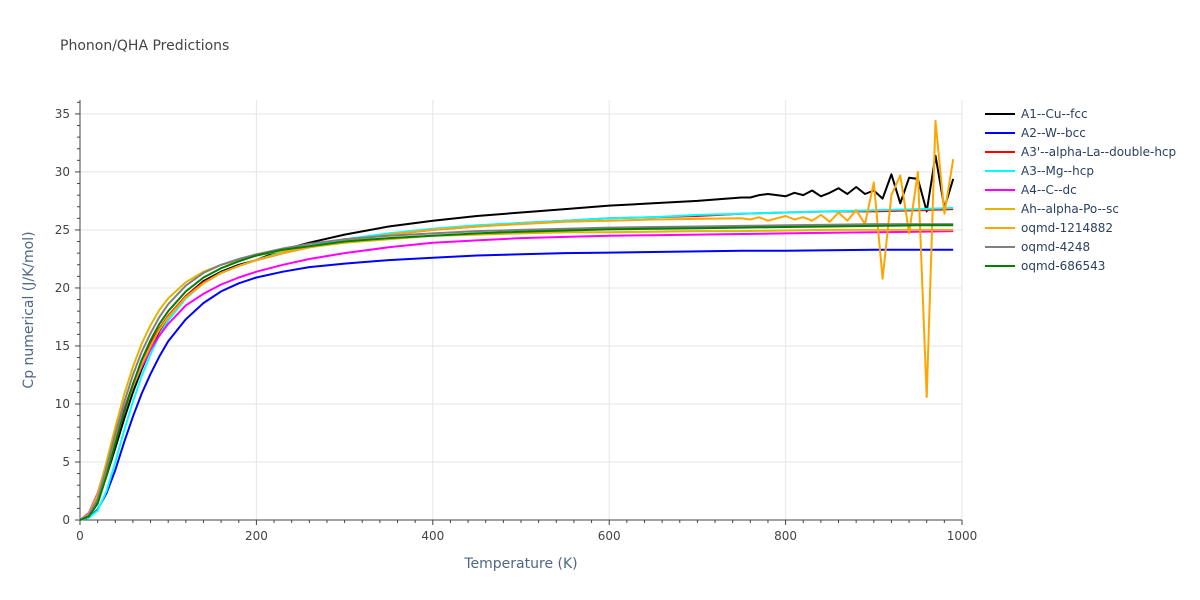 The height and width of the screenshot is (600, 1200). Describe the element at coordinates (1063, 266) in the screenshot. I see `legend-label: oqmd-686543` at that location.